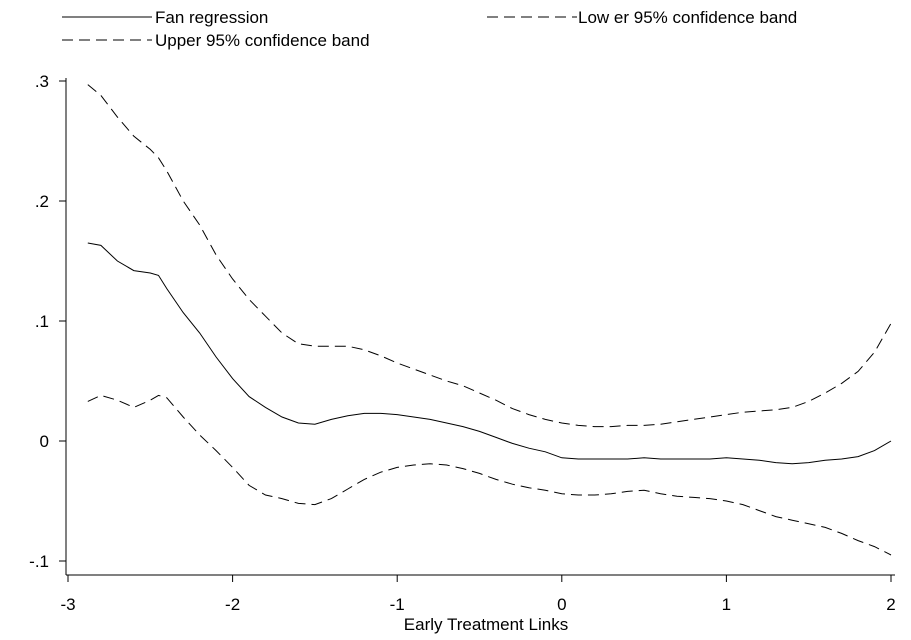 The image size is (911, 640). What do you see at coordinates (44, 441) in the screenshot?
I see `y-tick-label: 0` at bounding box center [44, 441].